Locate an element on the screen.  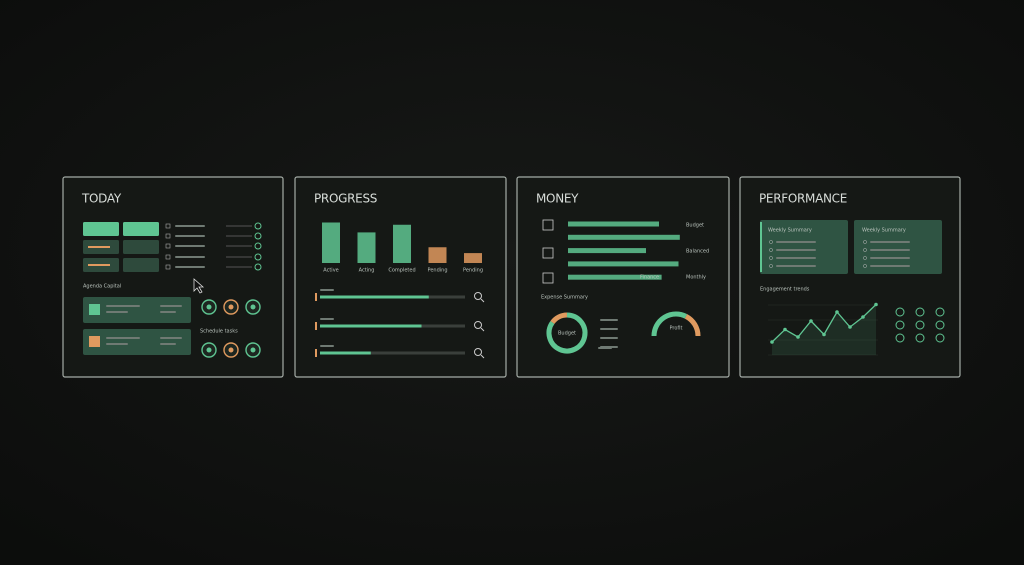
money-label: Balanced is located at coordinates (697, 252).